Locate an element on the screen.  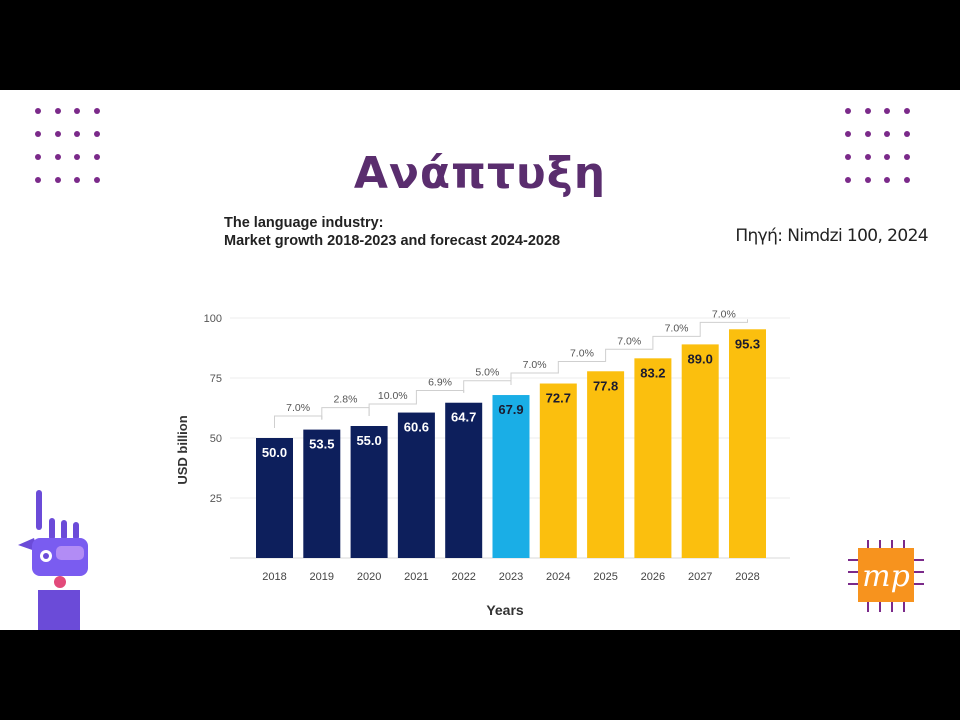
chart-title: The language industry: is located at coordinates (304, 223).